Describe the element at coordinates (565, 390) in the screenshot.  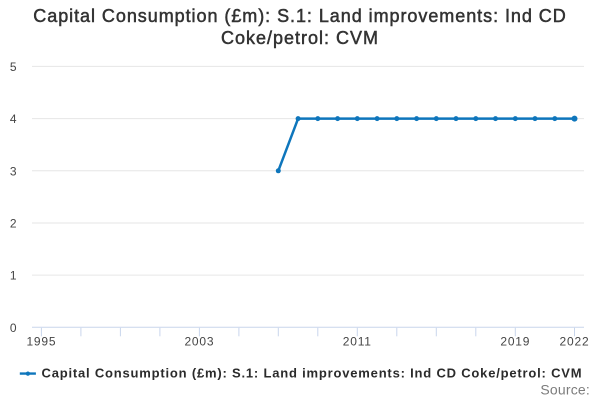
I see `svg-text: Source:` at that location.